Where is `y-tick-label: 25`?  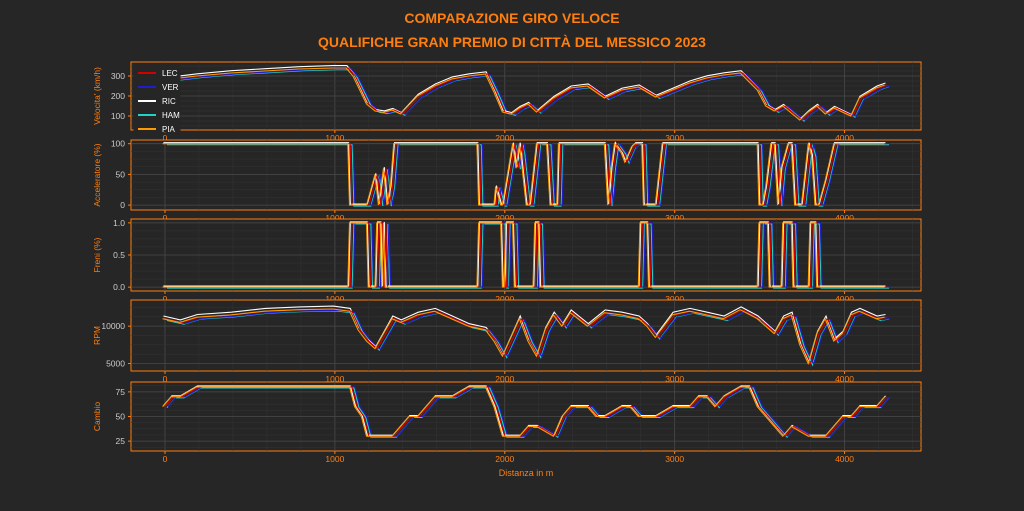 y-tick-label: 25 is located at coordinates (121, 441).